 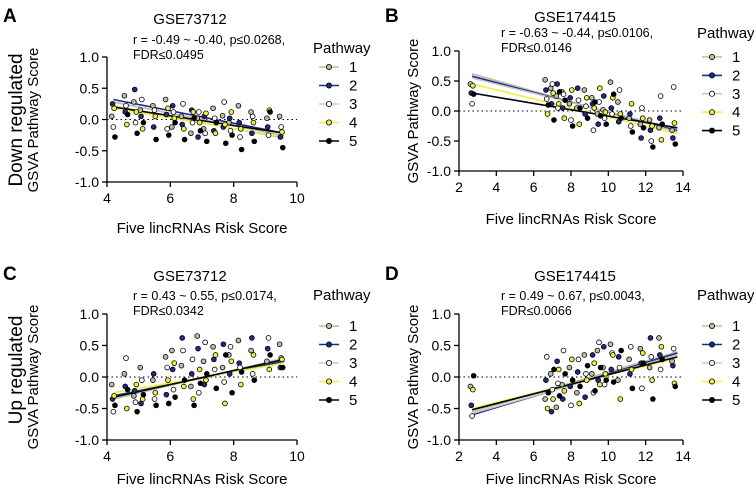 What do you see at coordinates (392, 16) in the screenshot?
I see `panel-letter: B` at bounding box center [392, 16].